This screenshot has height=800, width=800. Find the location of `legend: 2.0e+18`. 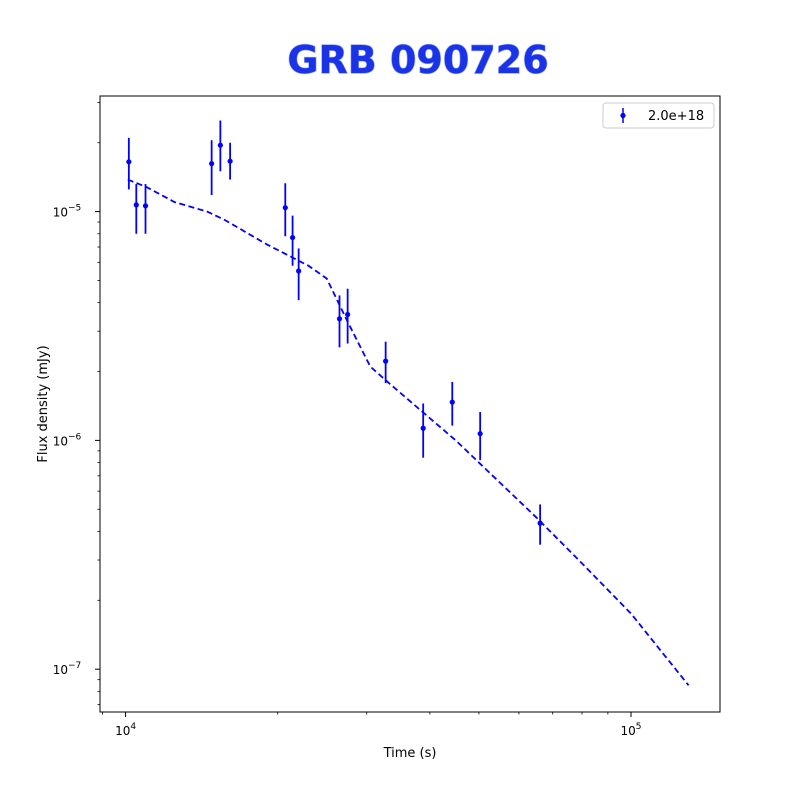

legend: 2.0e+18 is located at coordinates (658, 115).